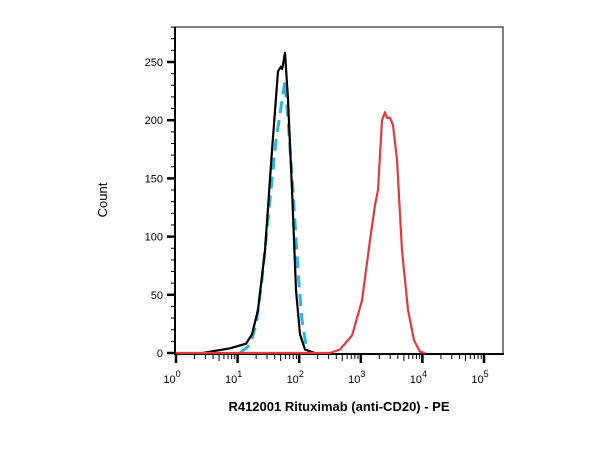  What do you see at coordinates (418, 377) in the screenshot?
I see `x-tick-label: 10⁴` at bounding box center [418, 377].